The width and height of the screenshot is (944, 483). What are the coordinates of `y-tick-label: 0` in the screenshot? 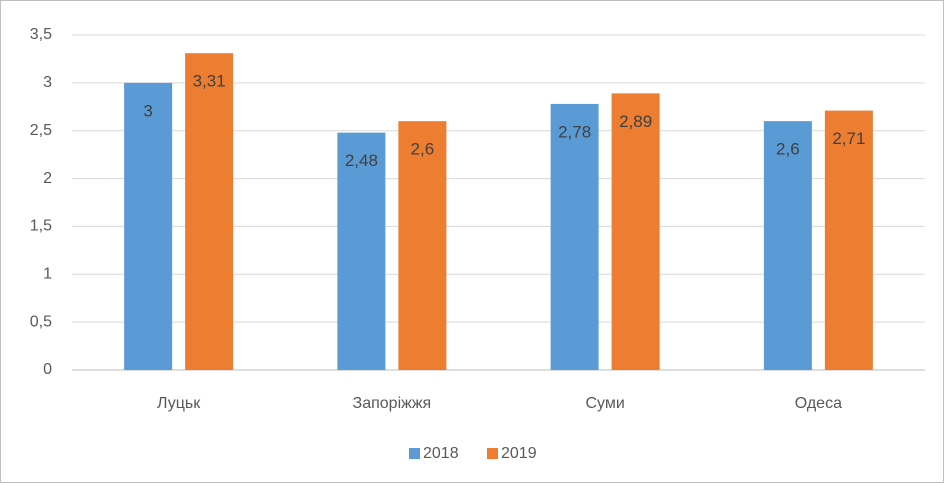 It's located at (47, 369).